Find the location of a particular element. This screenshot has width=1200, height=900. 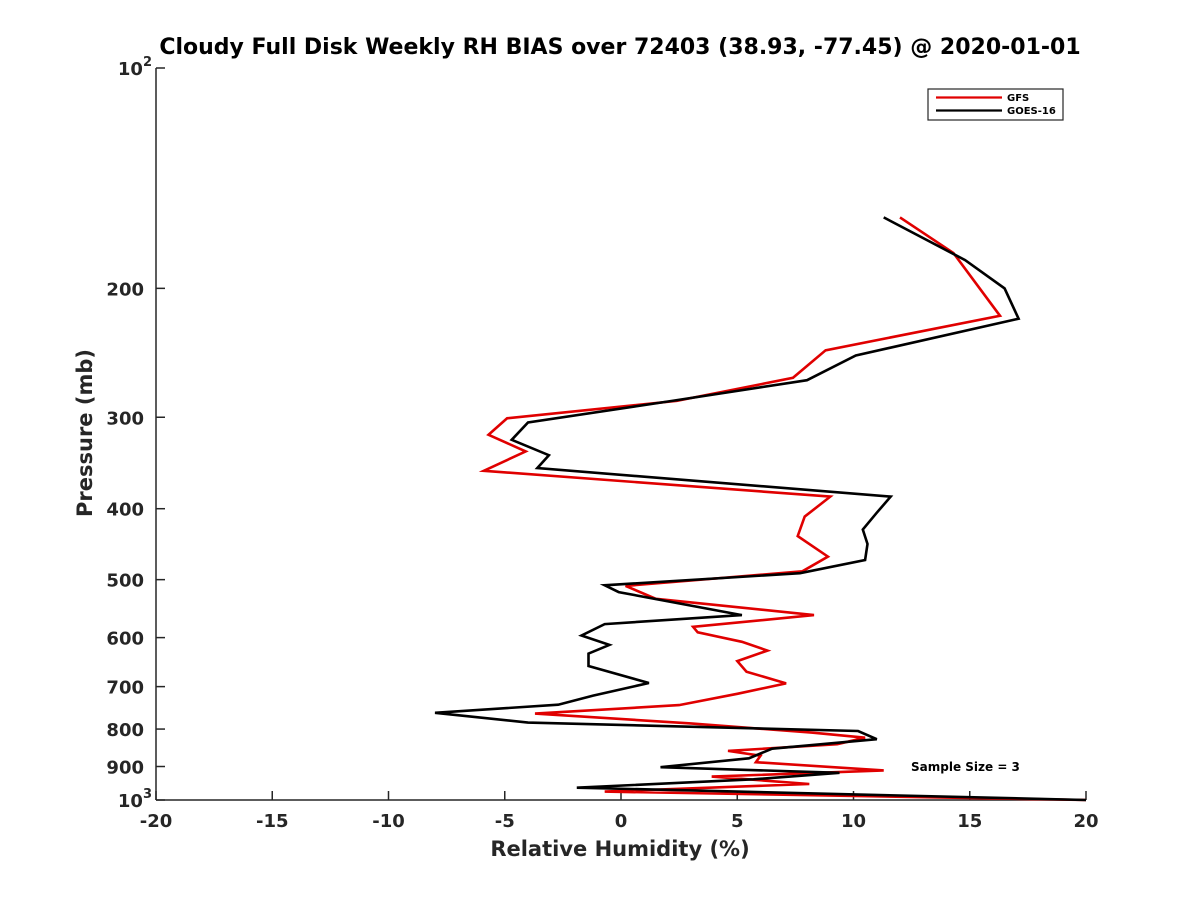

legend-goes16-label: GOES-16 is located at coordinates (1031, 111).